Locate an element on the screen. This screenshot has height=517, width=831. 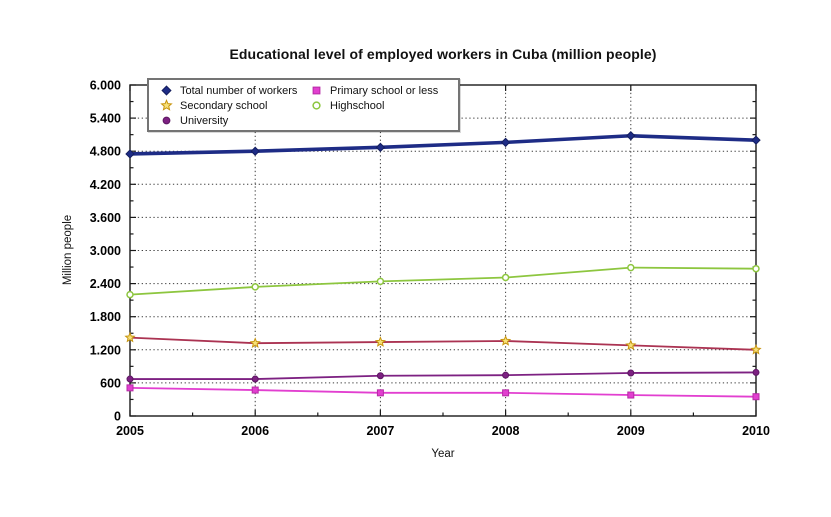
y-tick-label: 1.800 is located at coordinates (105, 317).